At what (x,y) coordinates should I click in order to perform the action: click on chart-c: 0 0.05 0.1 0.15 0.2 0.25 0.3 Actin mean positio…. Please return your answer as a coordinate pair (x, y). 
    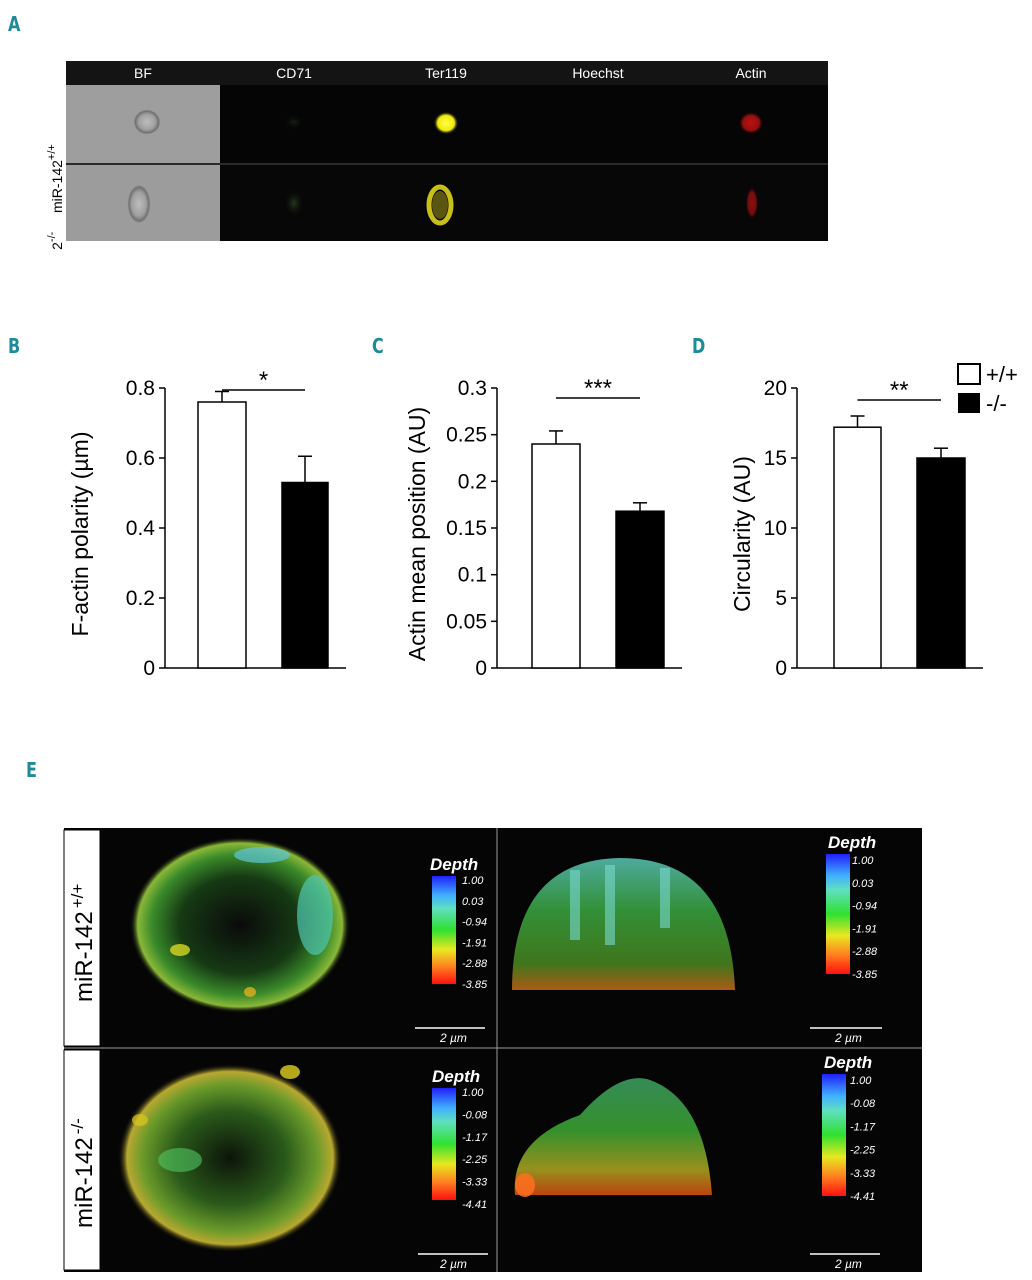
    Looking at the image, I should click on (543, 527).